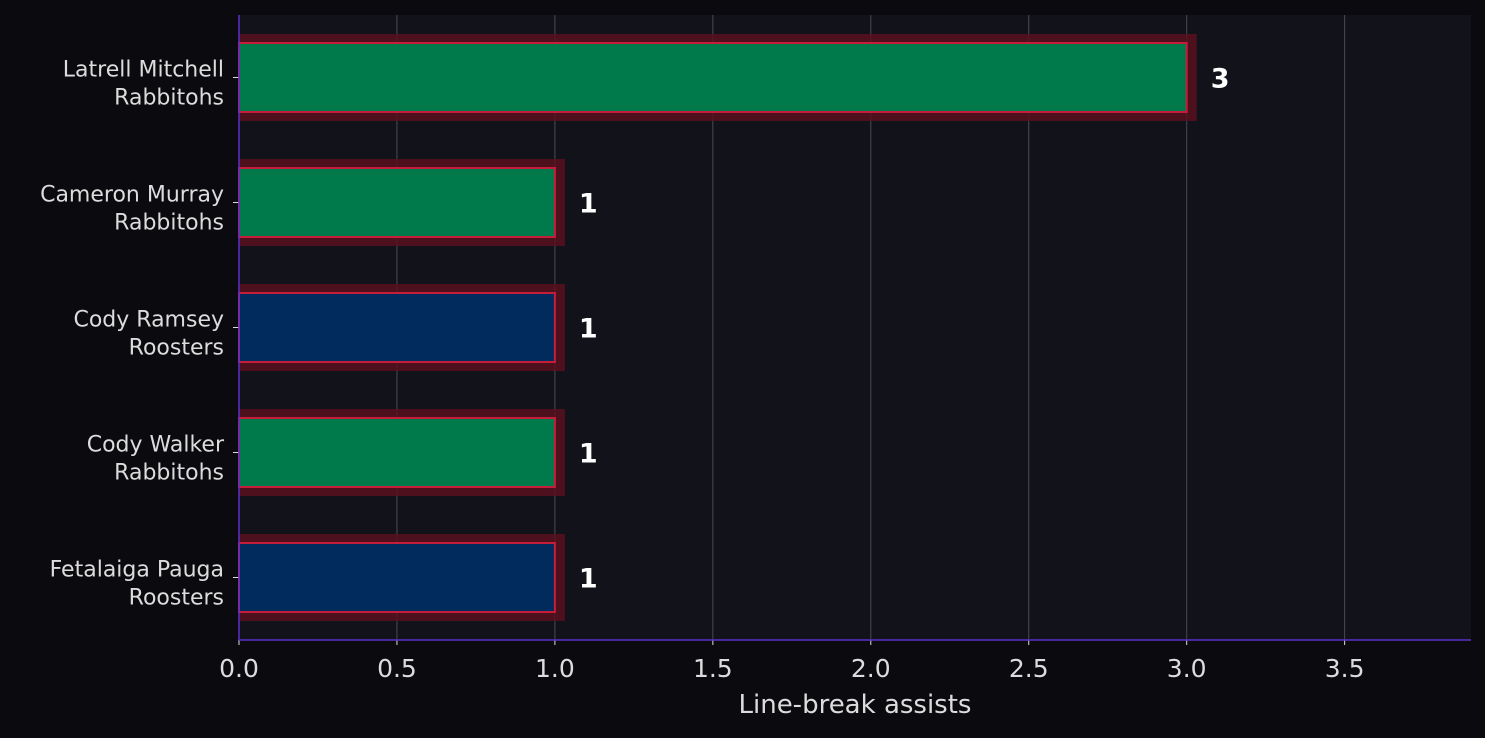 The image size is (1485, 738). What do you see at coordinates (1345, 668) in the screenshot?
I see `x-tick-label: 3.5` at bounding box center [1345, 668].